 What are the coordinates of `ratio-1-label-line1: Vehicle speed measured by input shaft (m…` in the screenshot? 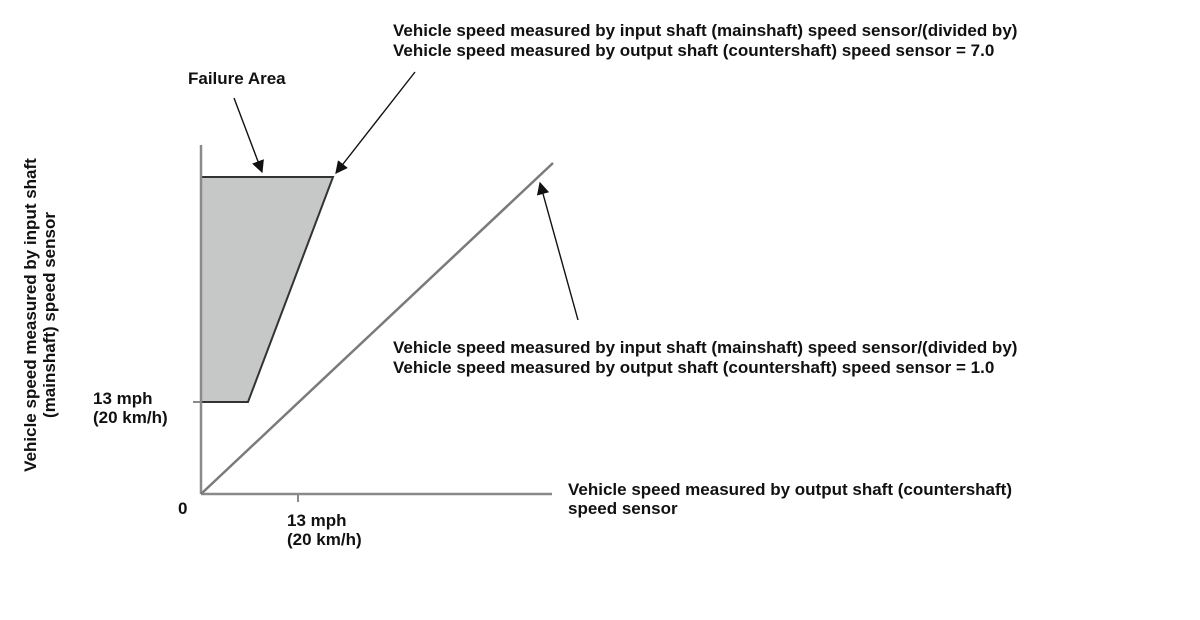 It's located at (705, 347).